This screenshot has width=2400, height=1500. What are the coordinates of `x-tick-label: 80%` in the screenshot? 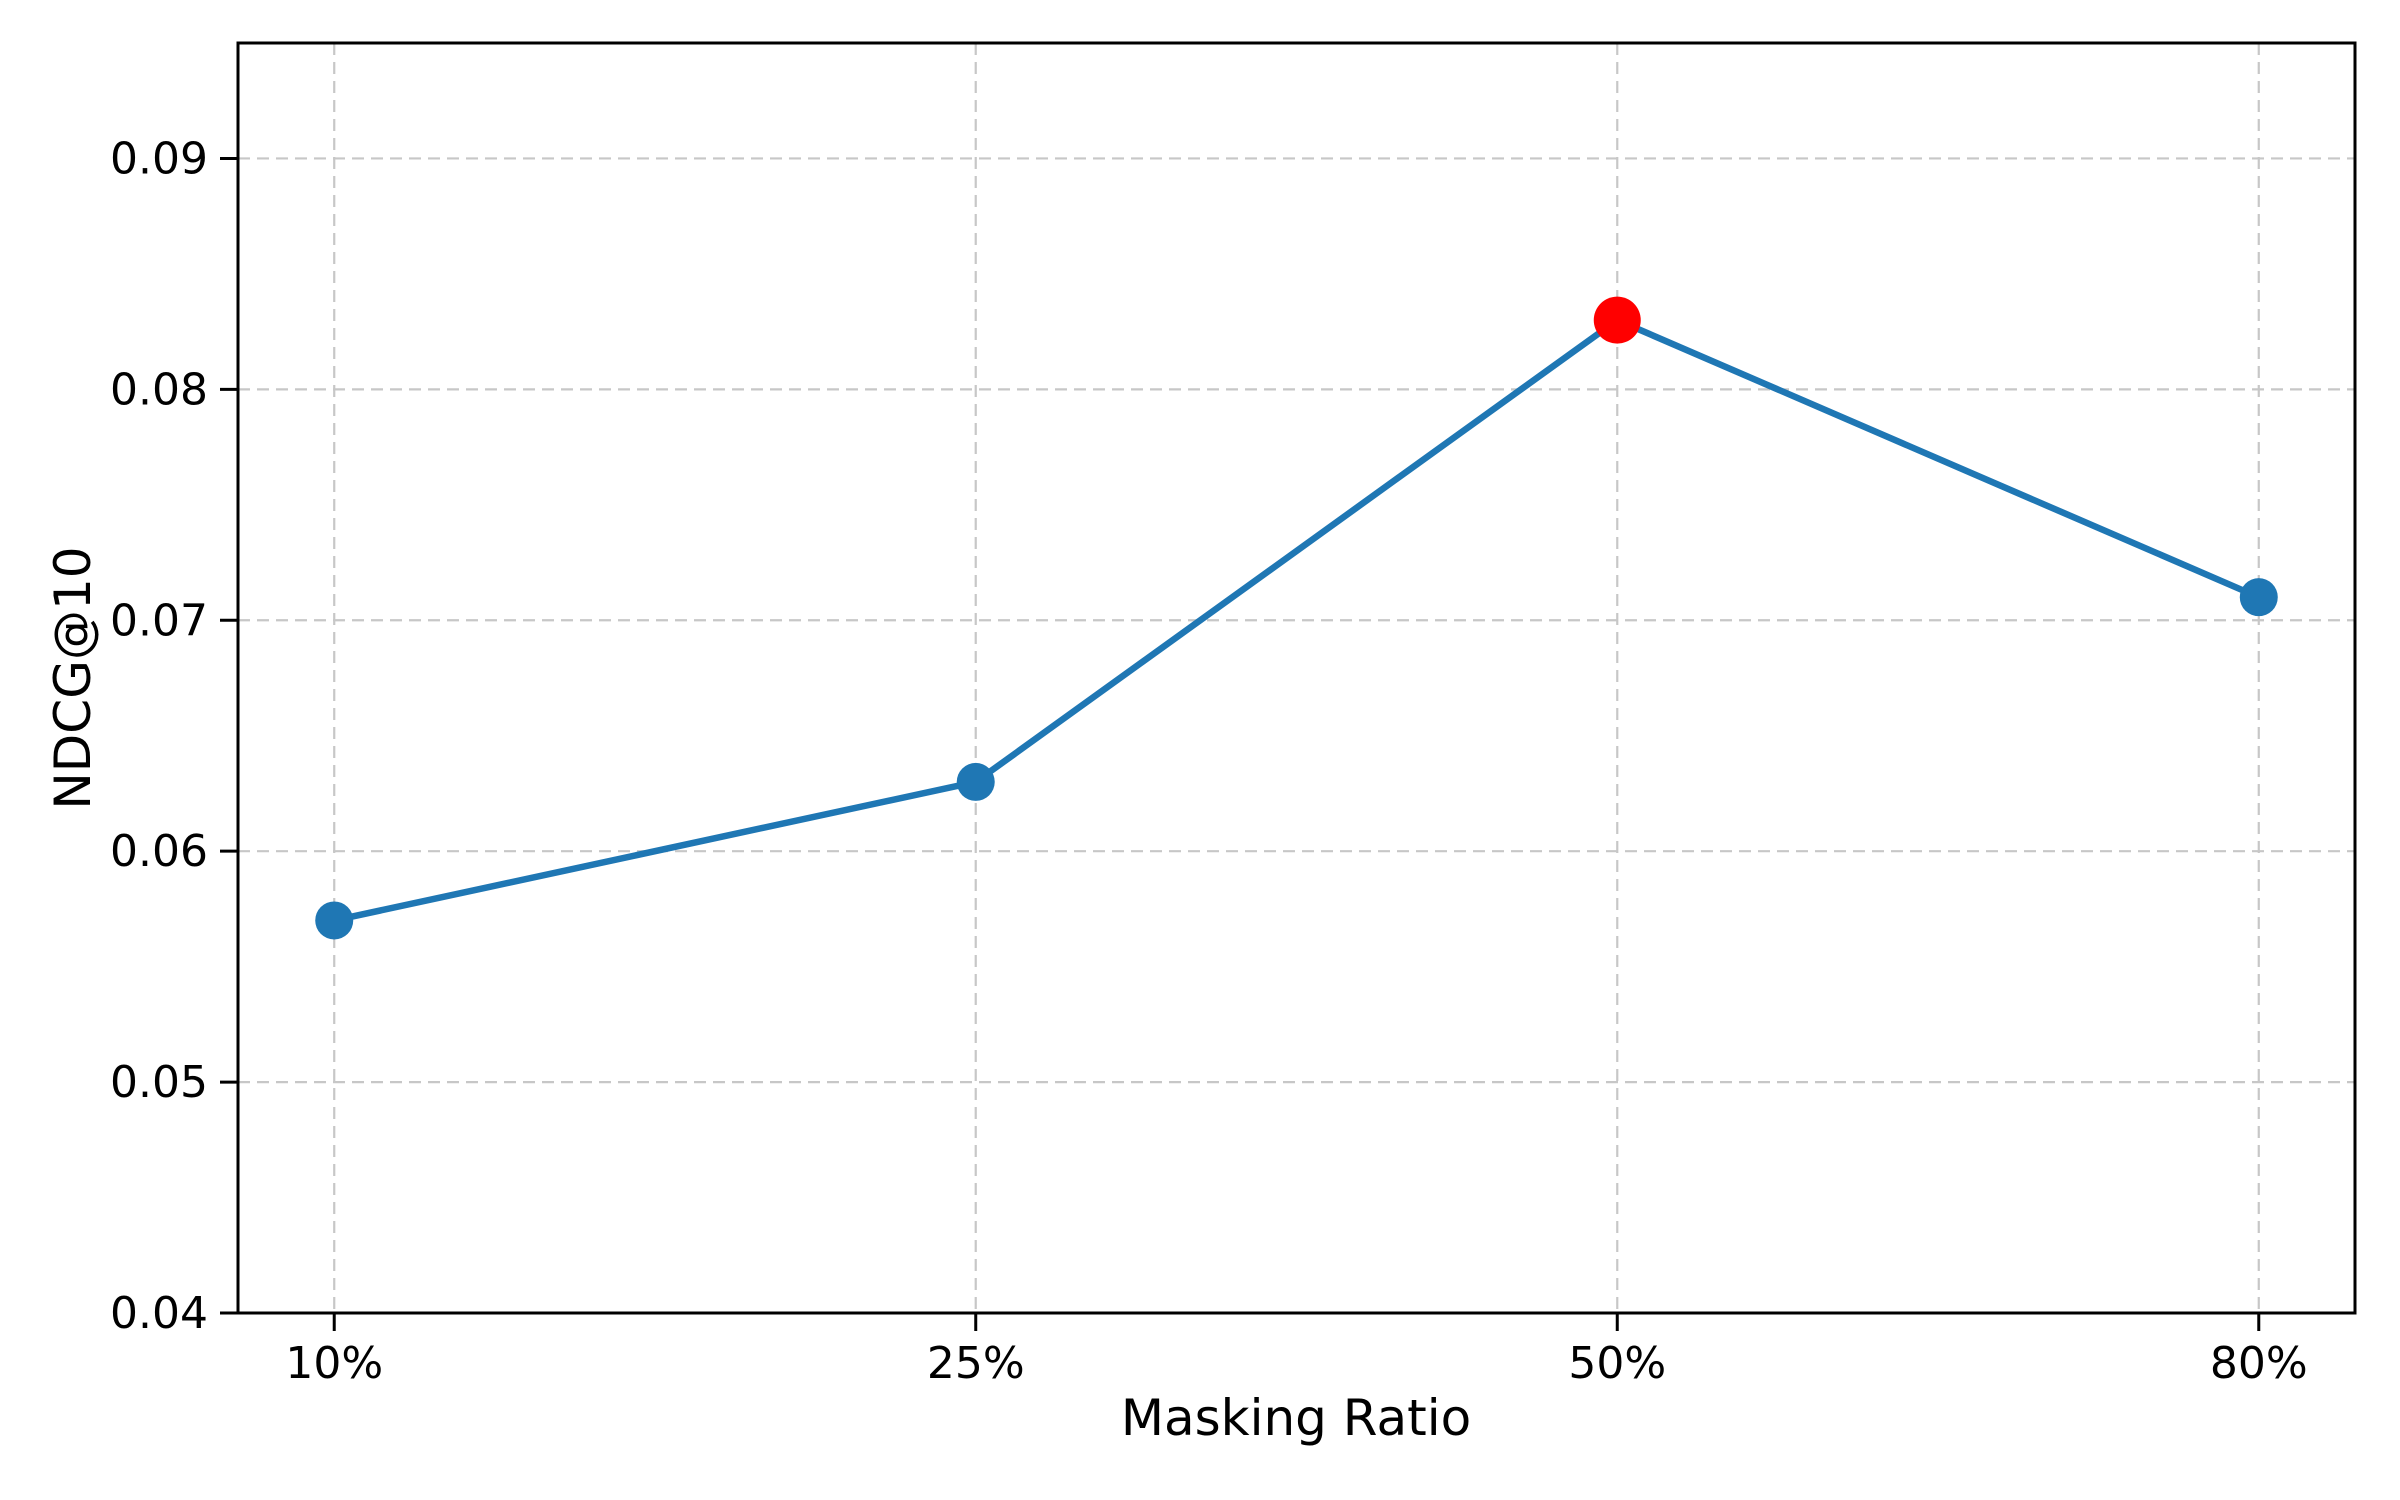 It's located at (2259, 1363).